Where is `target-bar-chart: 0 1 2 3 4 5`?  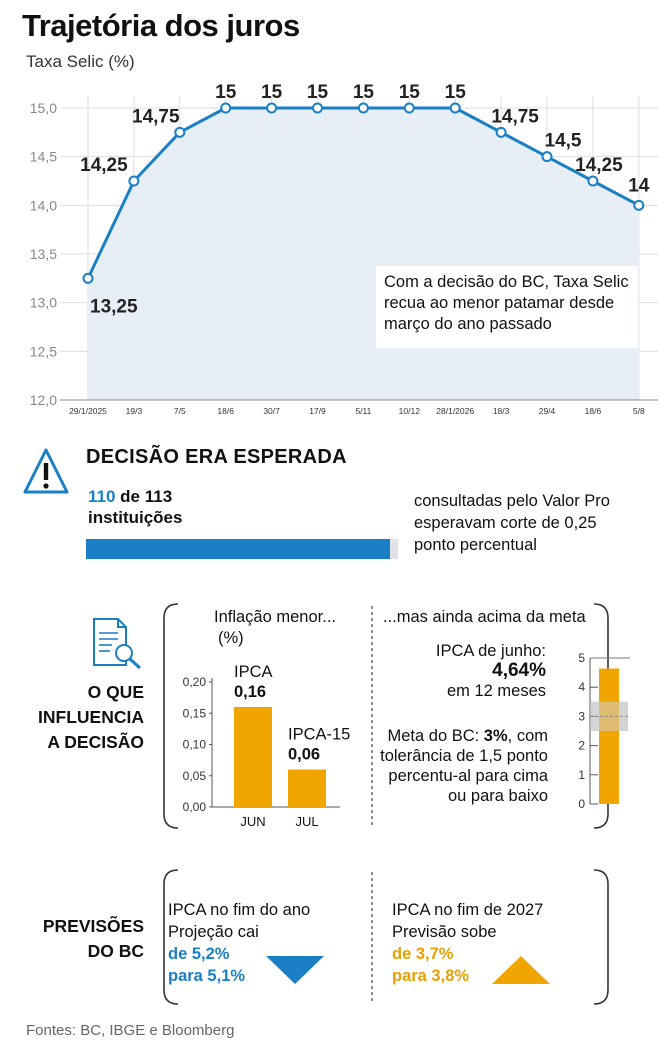
target-bar-chart: 0 1 2 3 4 5 is located at coordinates (604, 731).